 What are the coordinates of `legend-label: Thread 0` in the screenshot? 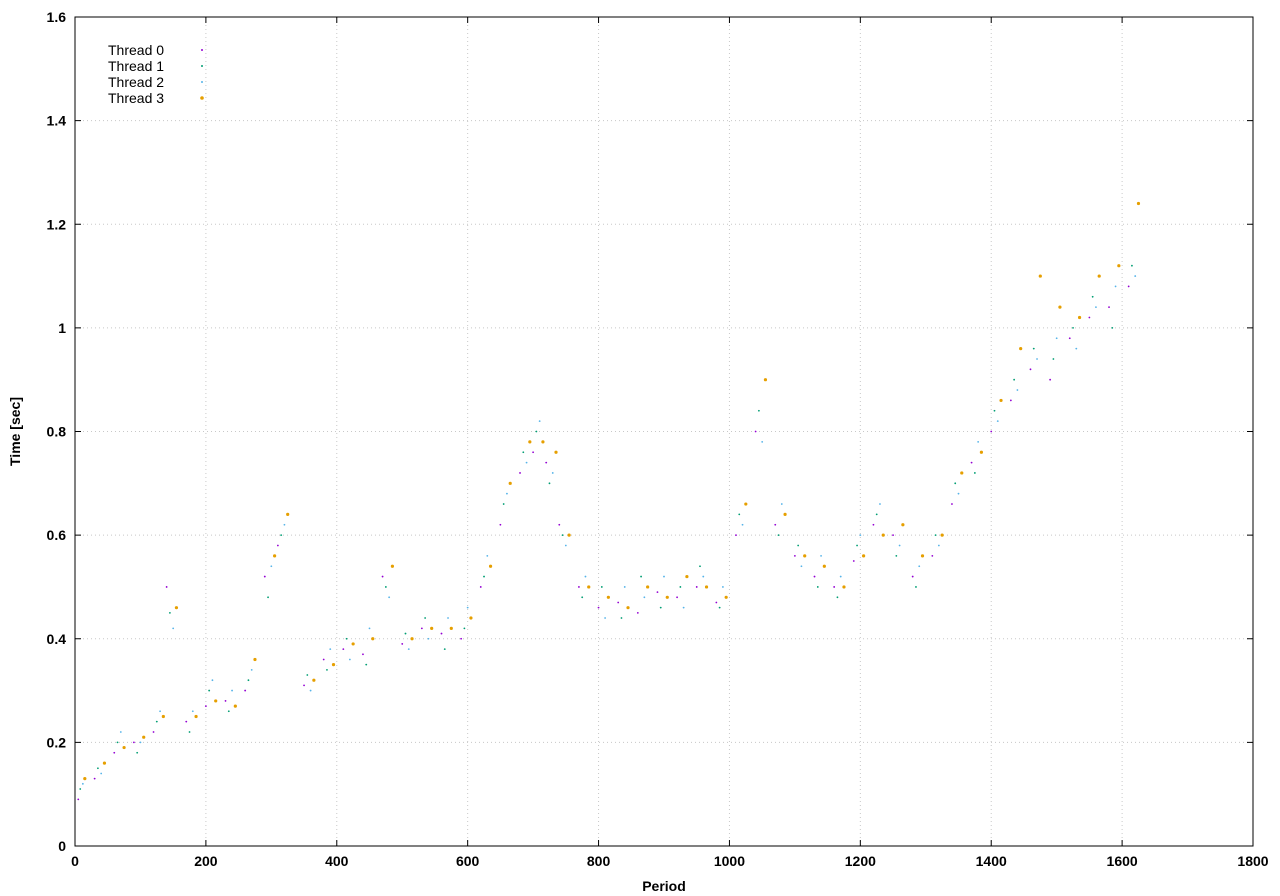 It's located at (136, 50).